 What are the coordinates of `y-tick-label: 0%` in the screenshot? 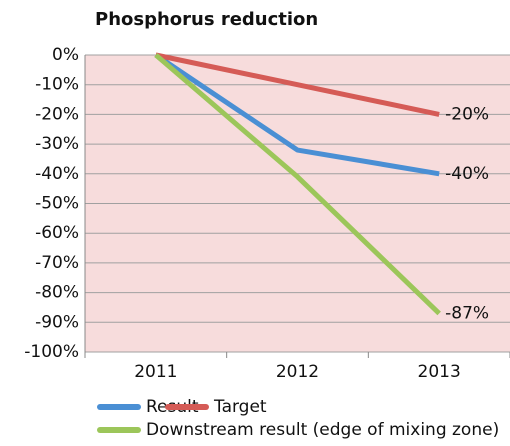 It's located at (65, 55).